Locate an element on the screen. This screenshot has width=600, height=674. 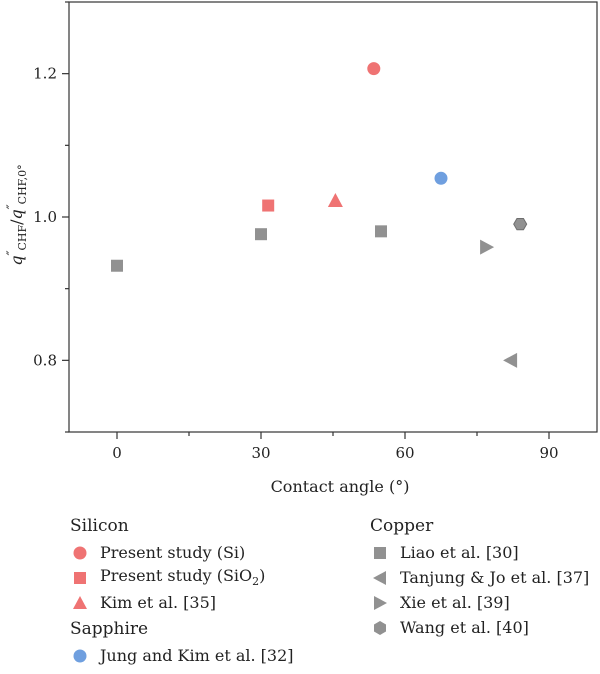
legend-item-present-study-sio2: Present study (SiO2) is located at coordinates (182, 577).